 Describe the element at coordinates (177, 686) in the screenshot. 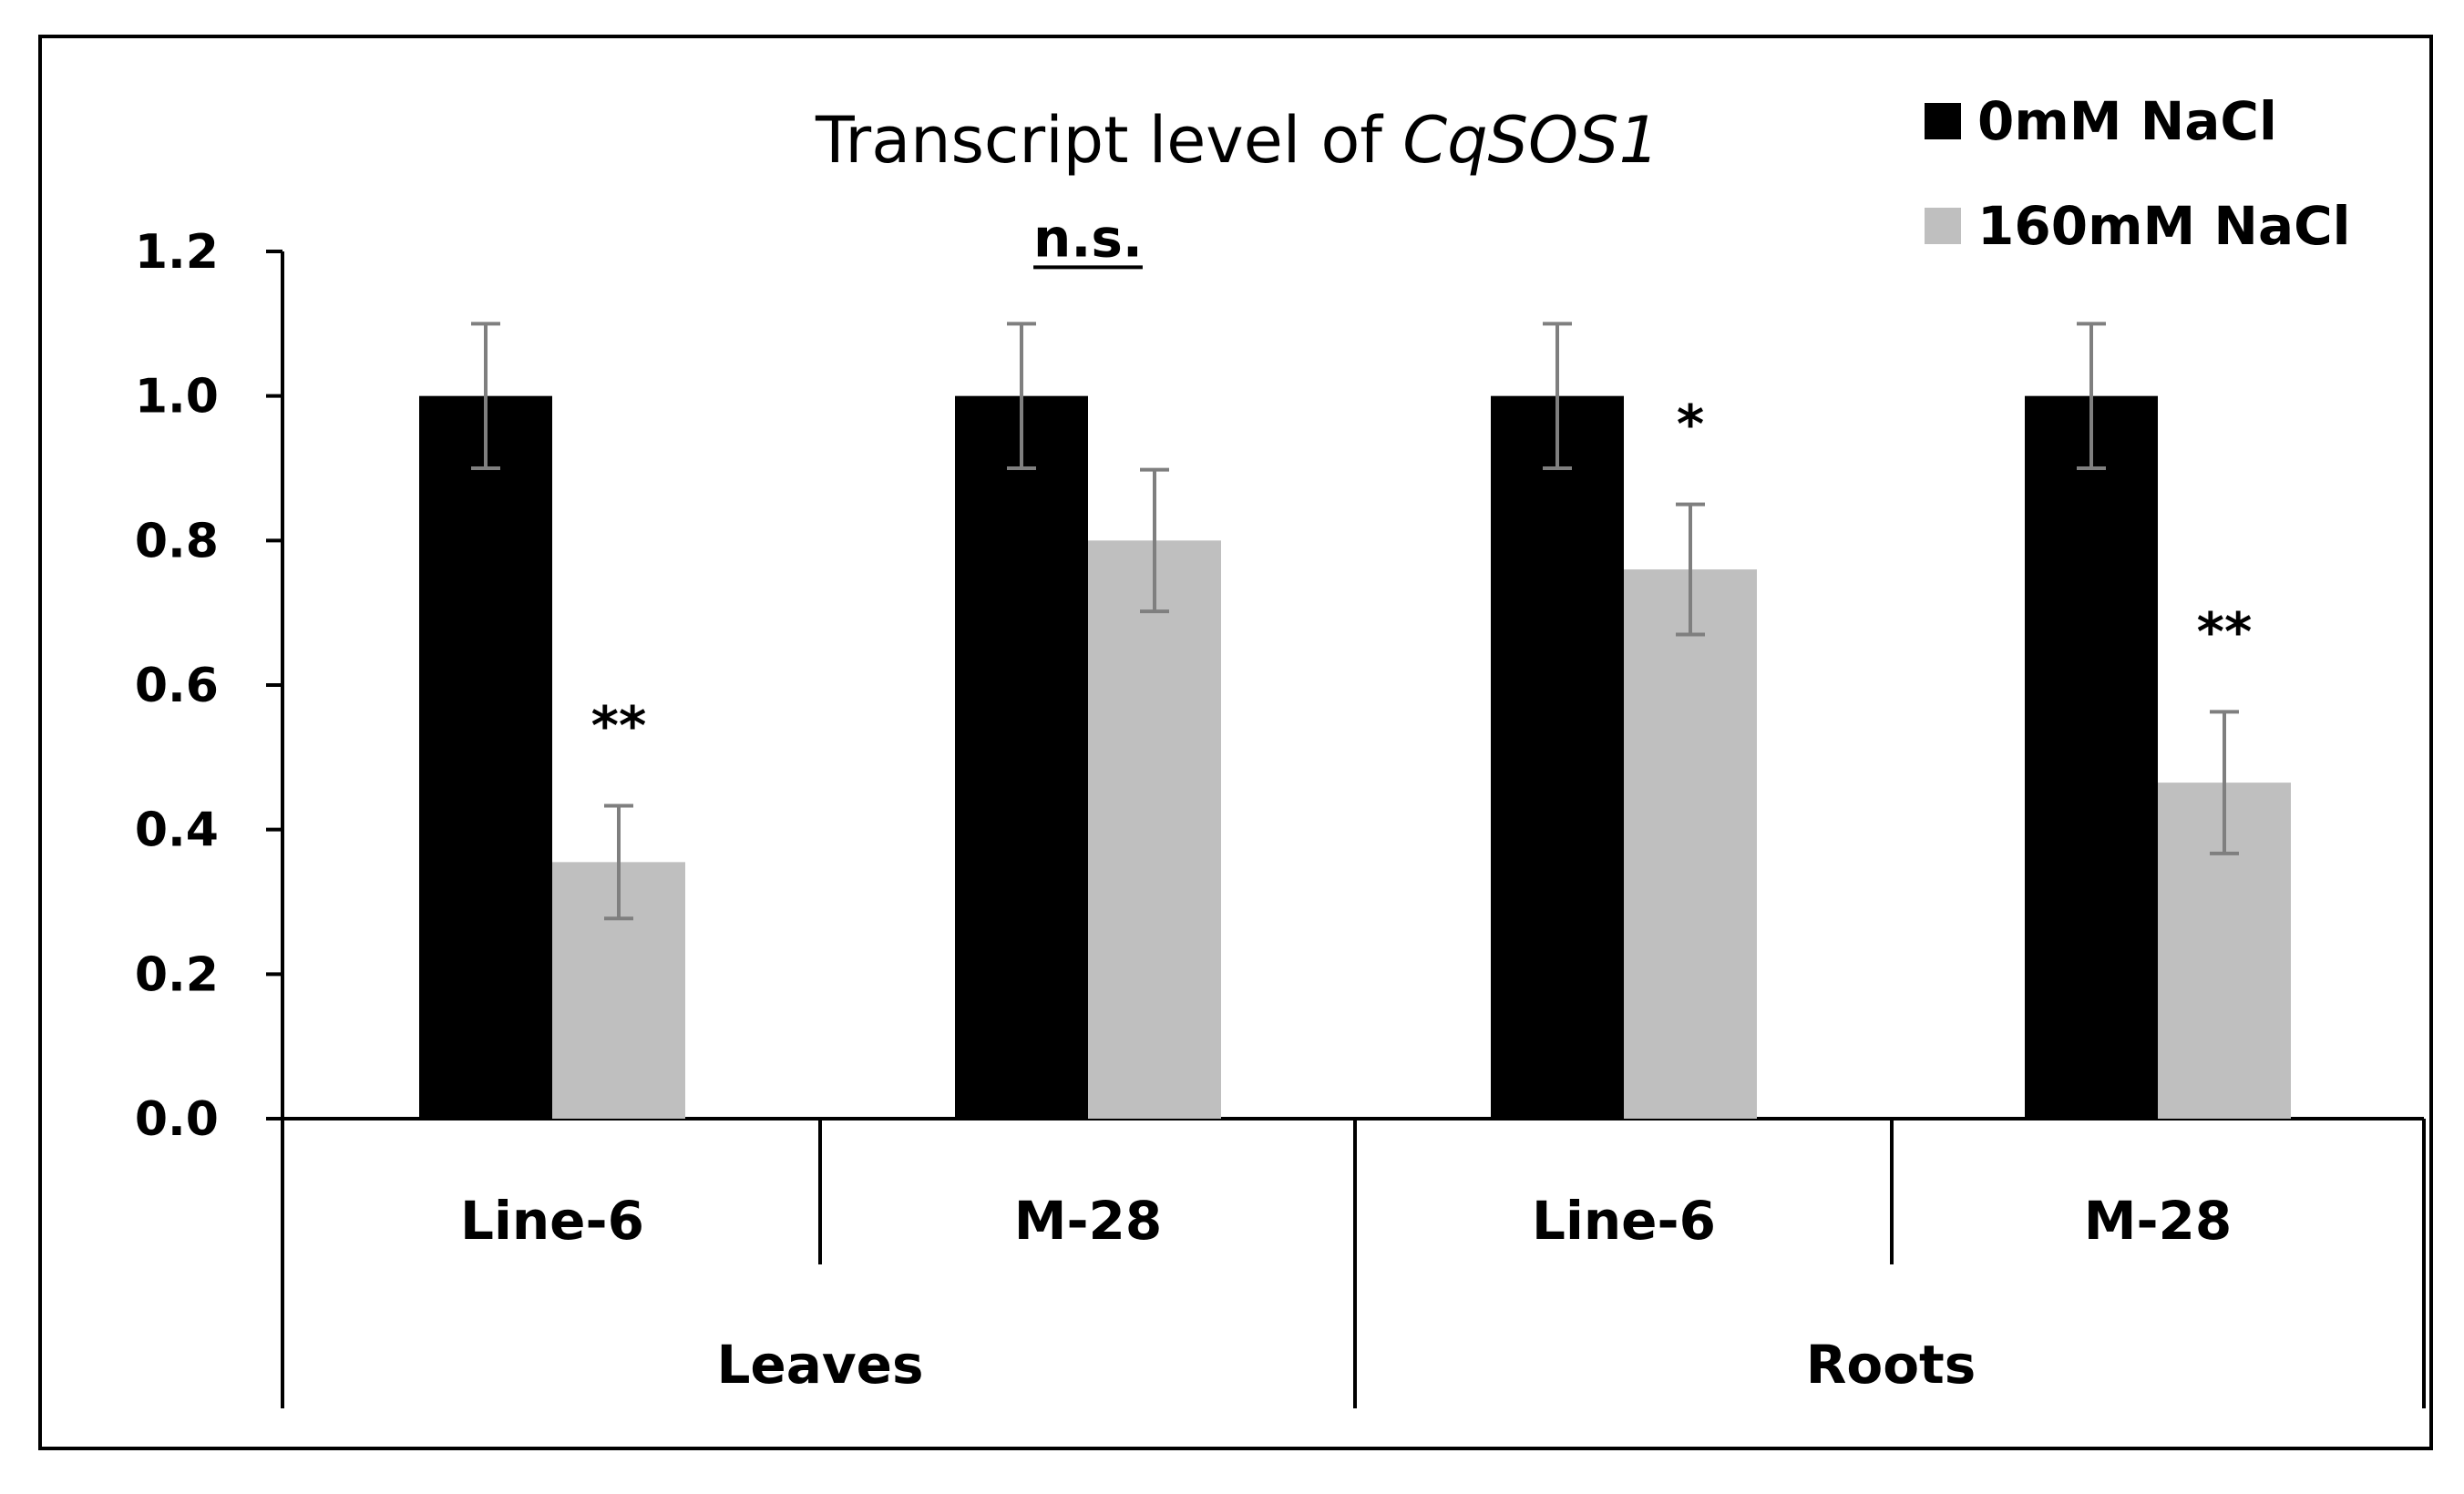

I see `y-tick-label: 0.6` at that location.